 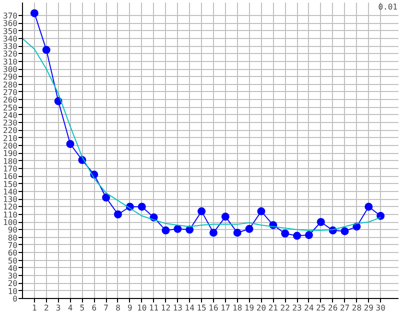 What do you see at coordinates (321, 308) in the screenshot?
I see `x-tick-label: 25` at bounding box center [321, 308].